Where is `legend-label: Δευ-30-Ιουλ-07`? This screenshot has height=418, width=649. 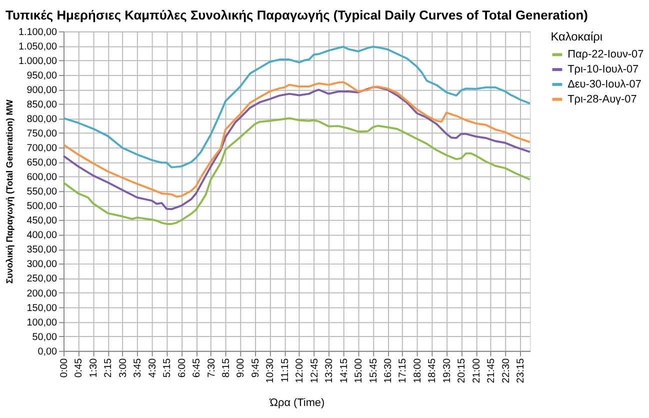
legend-label: Δευ-30-Ιουλ-07 is located at coordinates (605, 84).